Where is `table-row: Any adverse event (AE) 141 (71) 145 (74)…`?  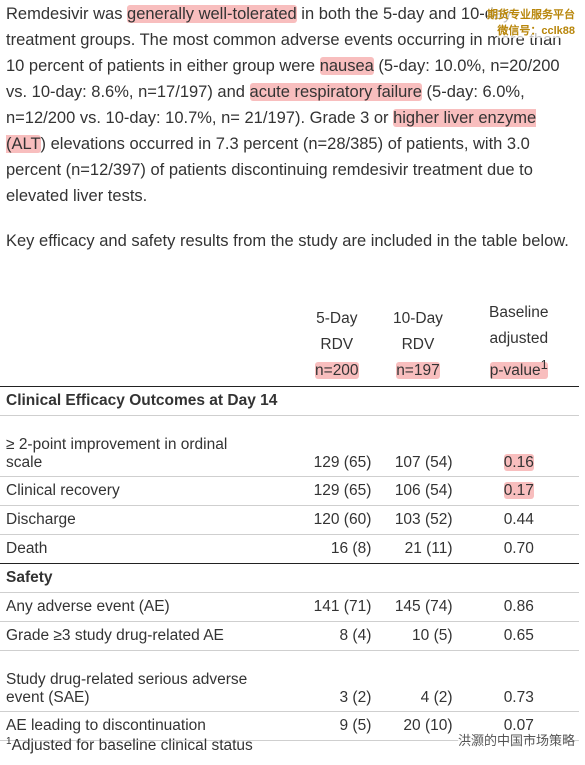
table-row: Any adverse event (AE) 141 (71) 145 (74)… is located at coordinates (289, 607).